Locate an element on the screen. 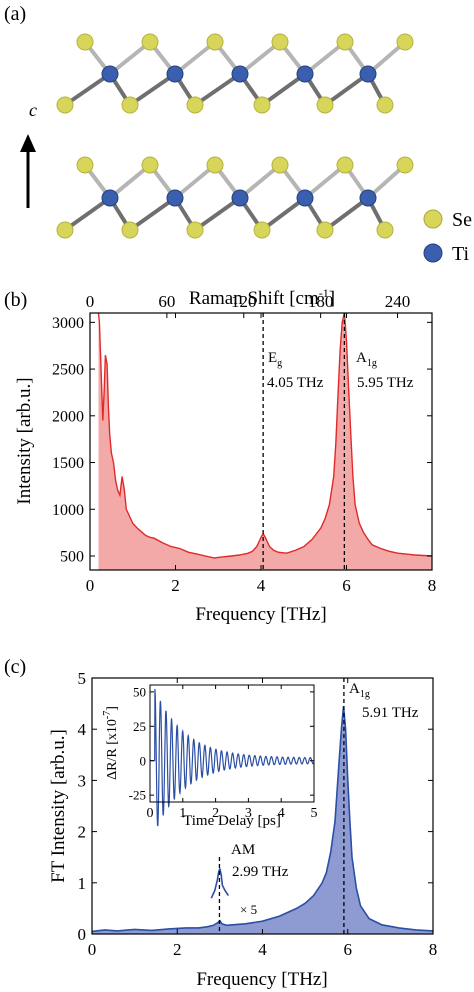 This screenshot has height=992, width=474. svg-text: 2.99 THz is located at coordinates (260, 872).